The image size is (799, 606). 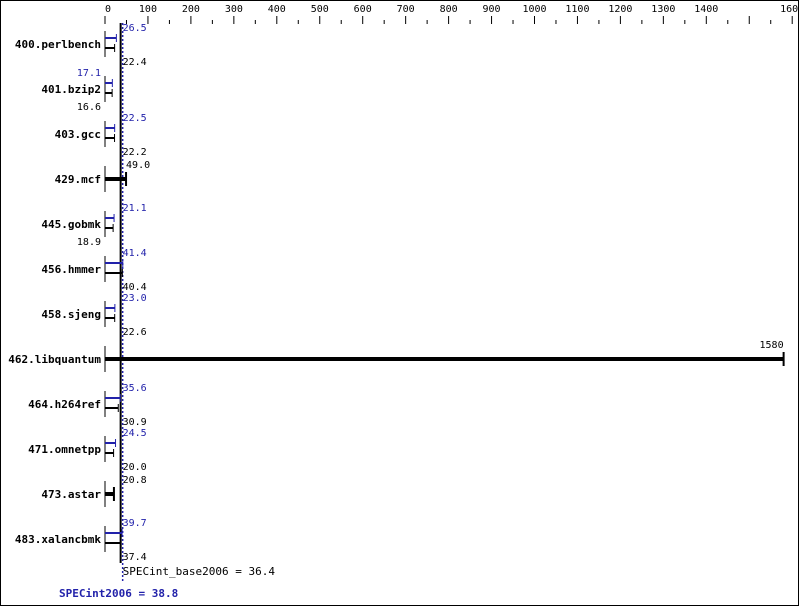 I want to click on base-value-label: 16.6, so click(x=89, y=107).